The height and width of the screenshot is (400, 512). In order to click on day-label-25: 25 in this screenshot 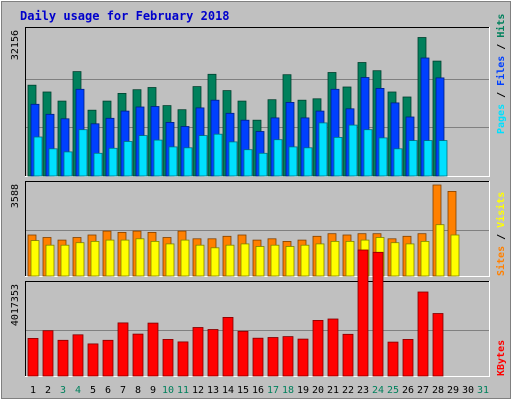, I will do `click(393, 390)`.